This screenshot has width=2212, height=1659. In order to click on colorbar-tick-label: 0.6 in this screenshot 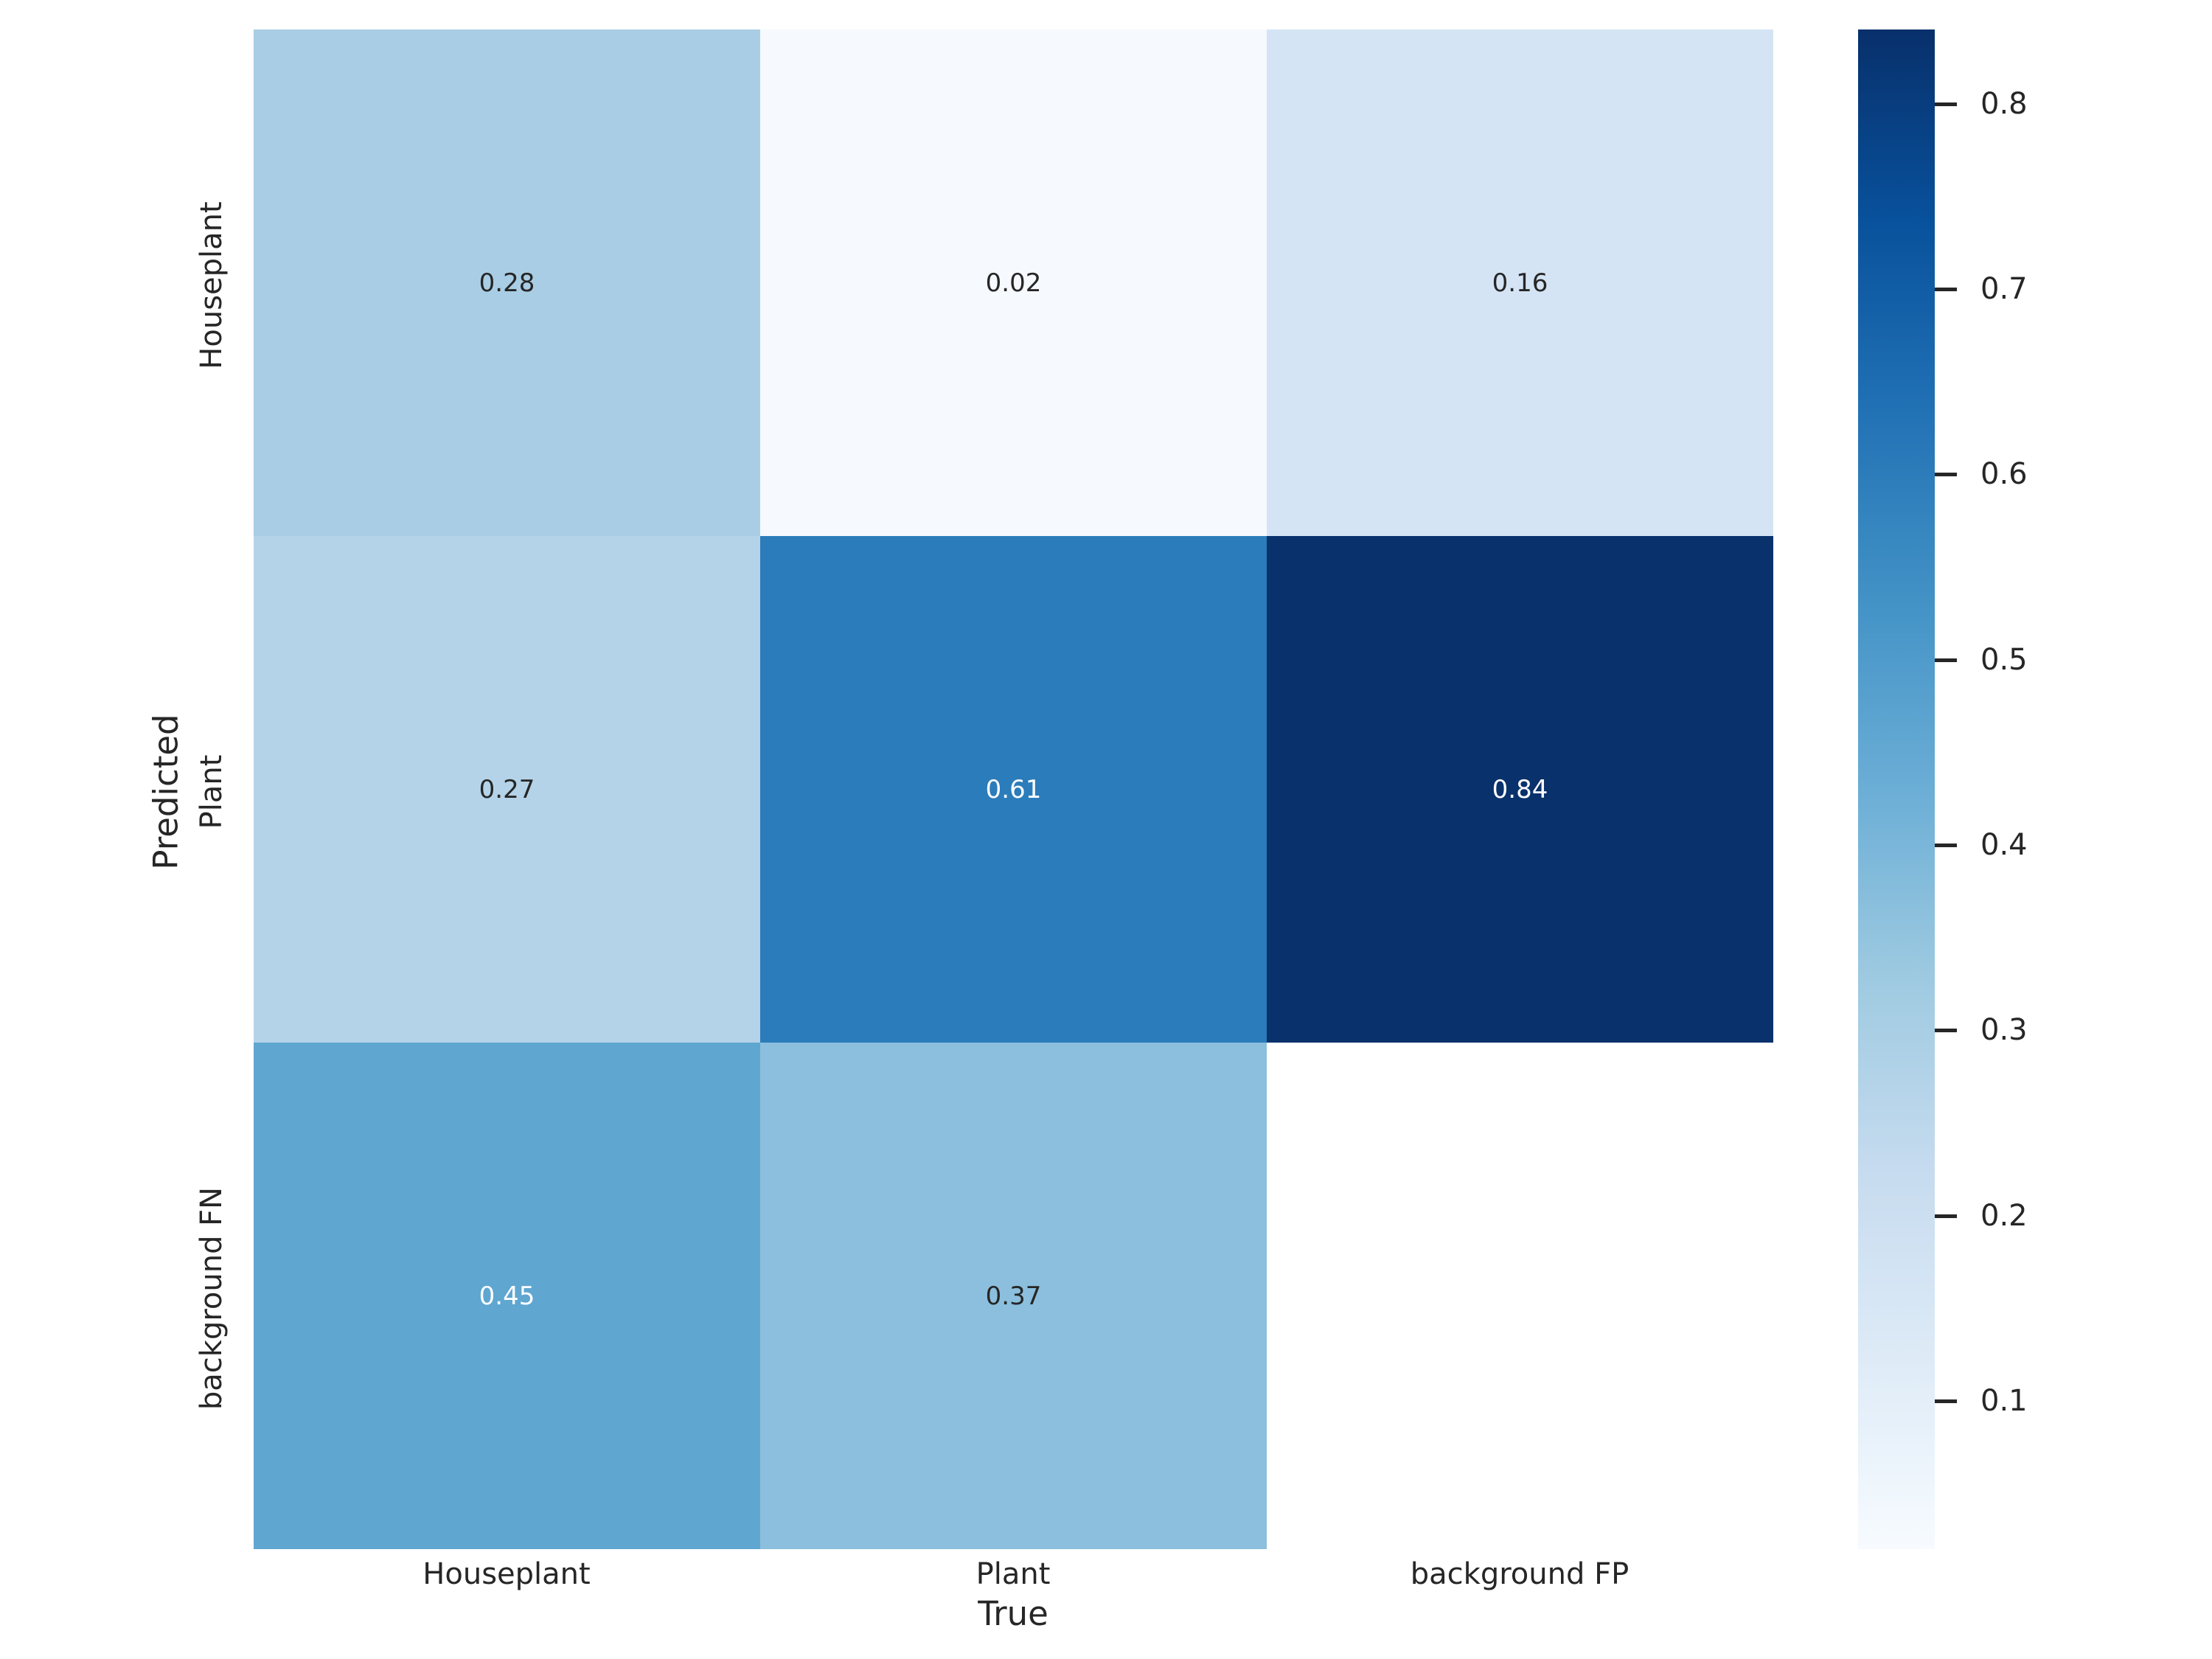, I will do `click(2004, 474)`.